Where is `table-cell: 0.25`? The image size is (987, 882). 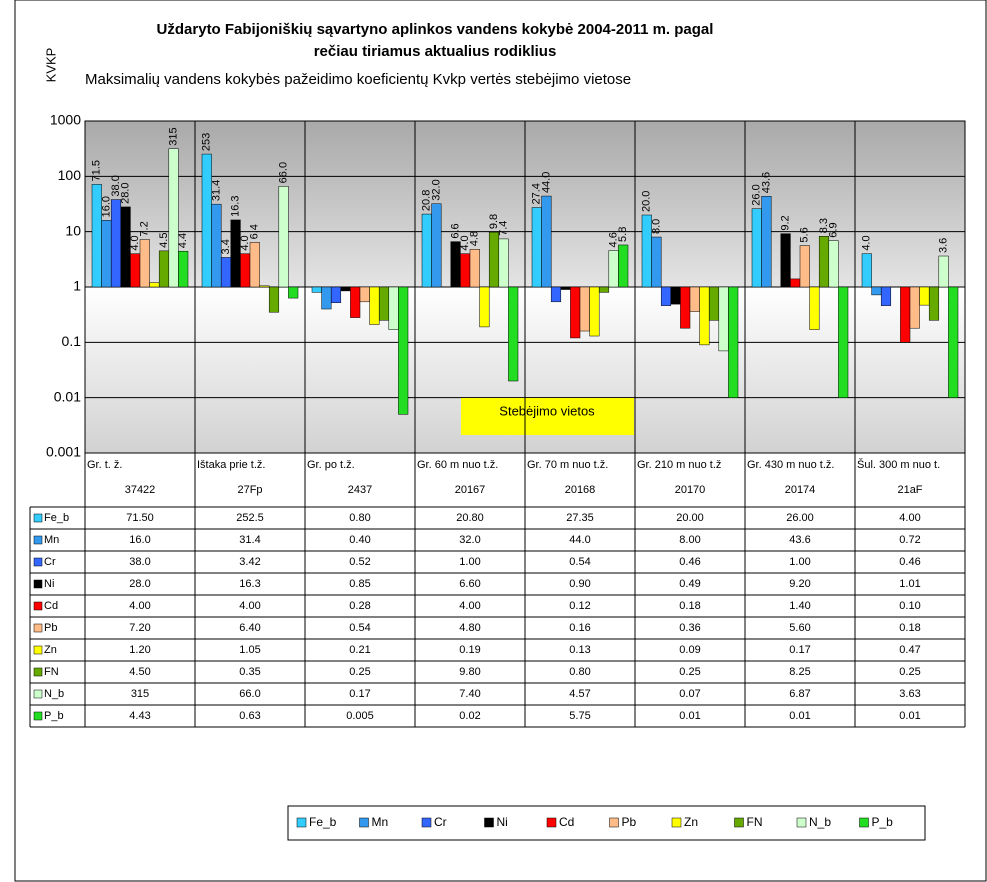 table-cell: 0.25 is located at coordinates (909, 672).